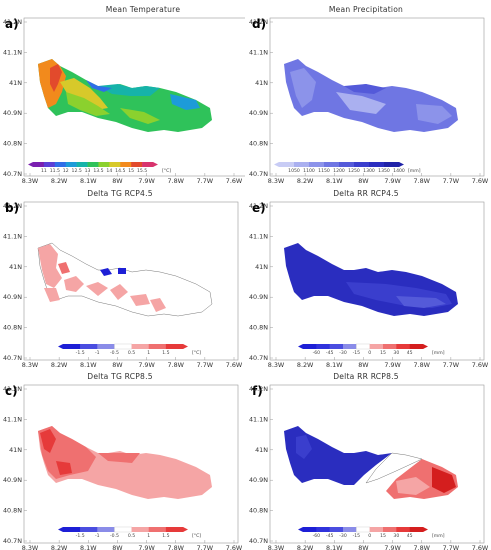 This screenshot has width=491, height=550. Describe the element at coordinates (119, 376) in the screenshot. I see `panel-c-title: Delta TG RCP8.5` at that location.